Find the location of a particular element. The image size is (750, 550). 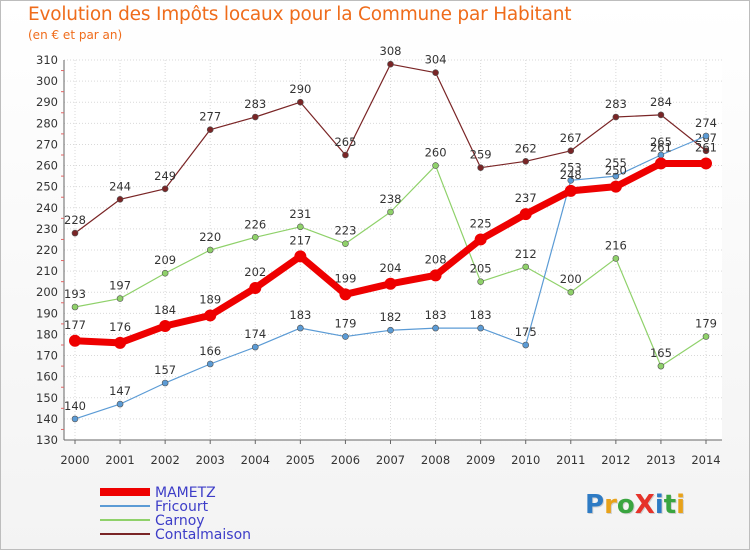

x-tick-label: 2013 is located at coordinates (660, 460).